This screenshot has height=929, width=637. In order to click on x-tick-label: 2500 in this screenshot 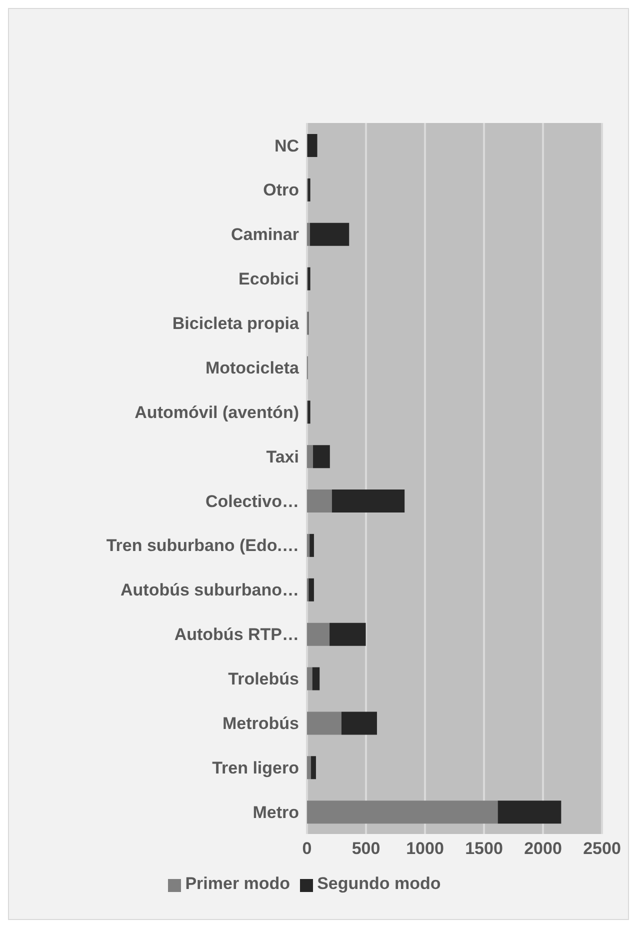, I will do `click(602, 848)`.